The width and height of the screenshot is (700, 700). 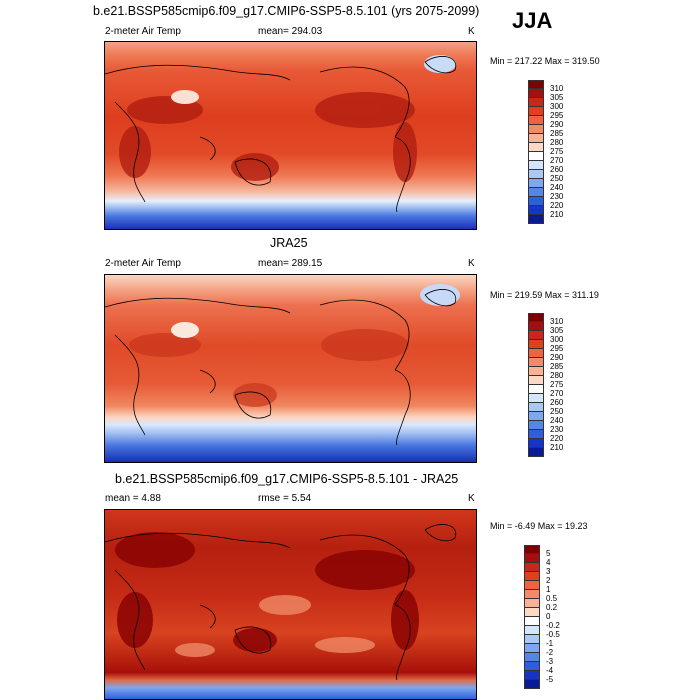 I want to click on panel-2-variable: 2-meter Air Temp, so click(x=143, y=263).